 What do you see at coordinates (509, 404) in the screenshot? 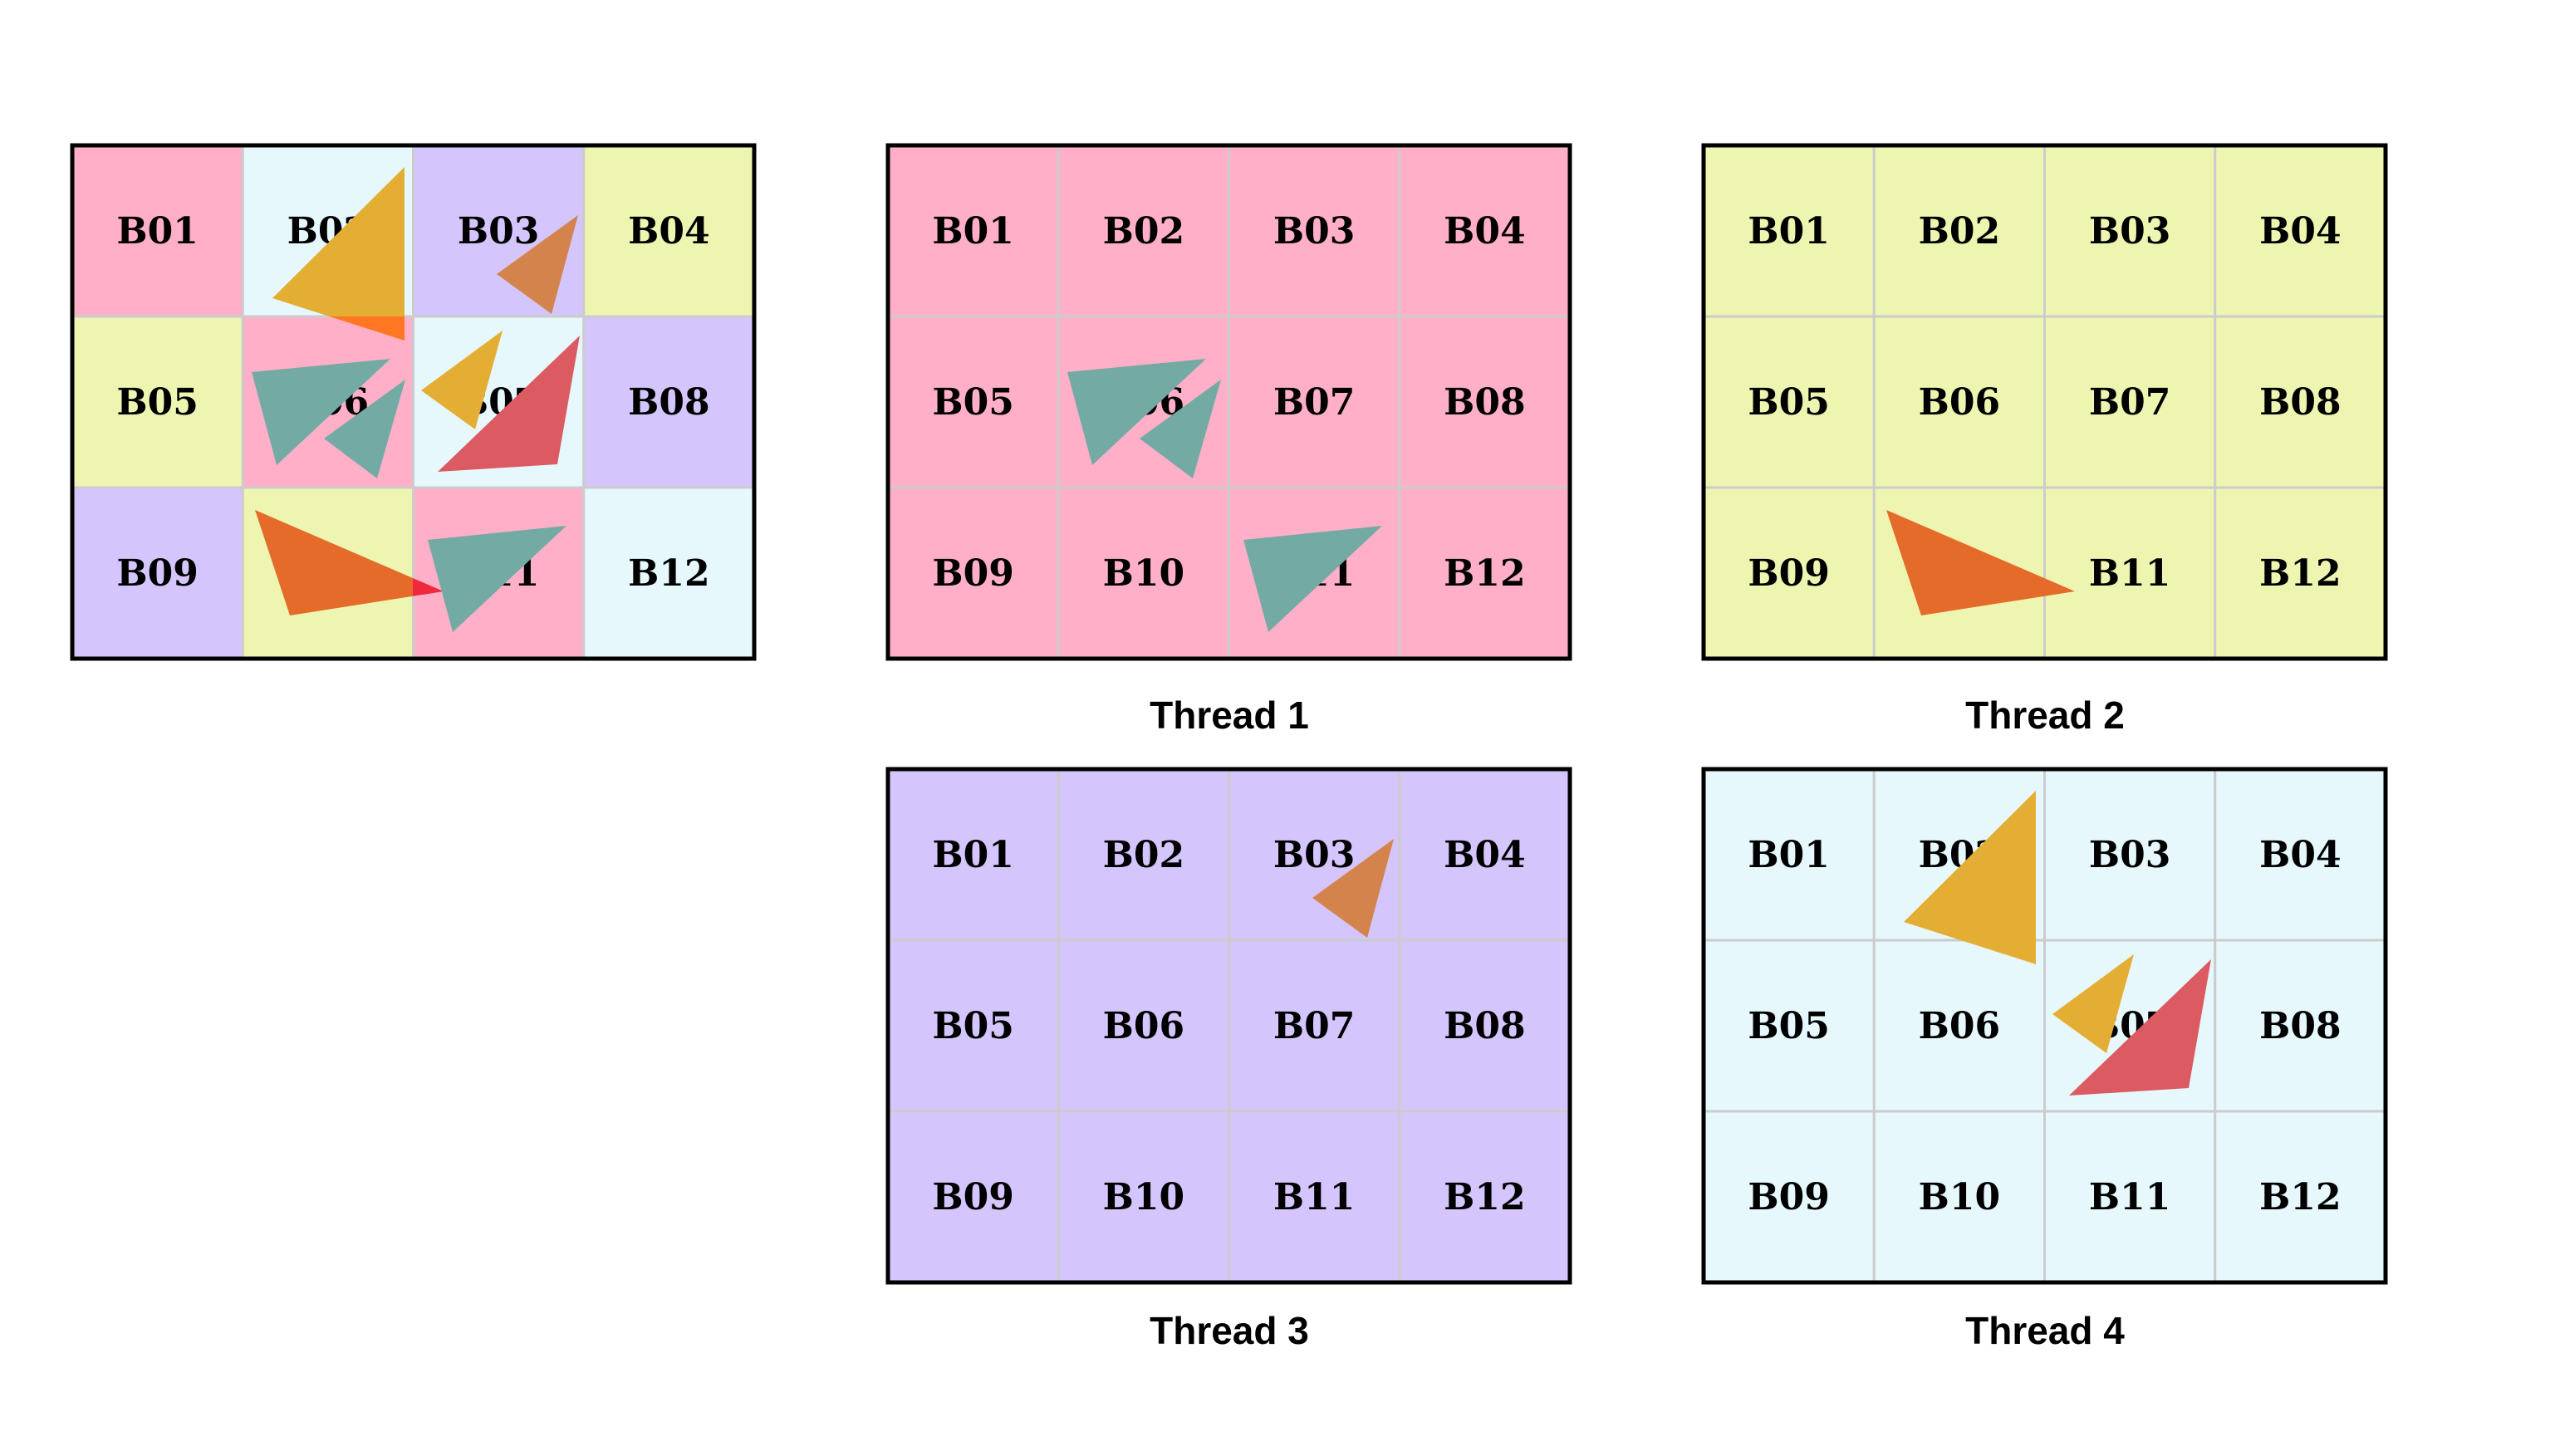
I see `triangle-b07b` at bounding box center [509, 404].